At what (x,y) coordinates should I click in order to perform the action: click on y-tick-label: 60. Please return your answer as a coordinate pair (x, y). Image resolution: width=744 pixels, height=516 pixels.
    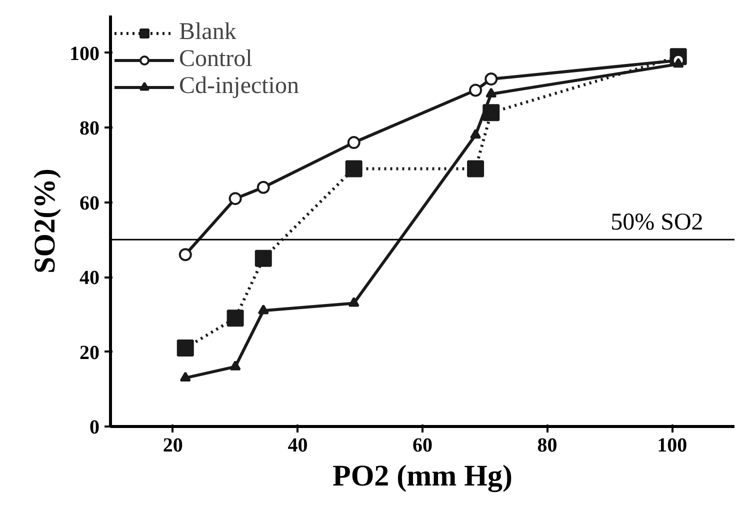
    Looking at the image, I should click on (90, 203).